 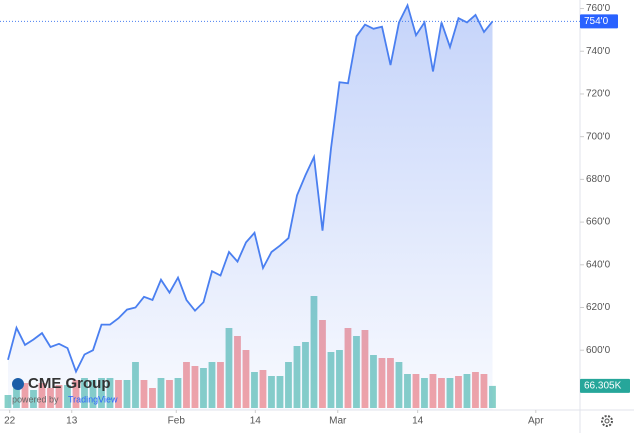 I want to click on y-tick-label: 720'0, so click(x=598, y=94).